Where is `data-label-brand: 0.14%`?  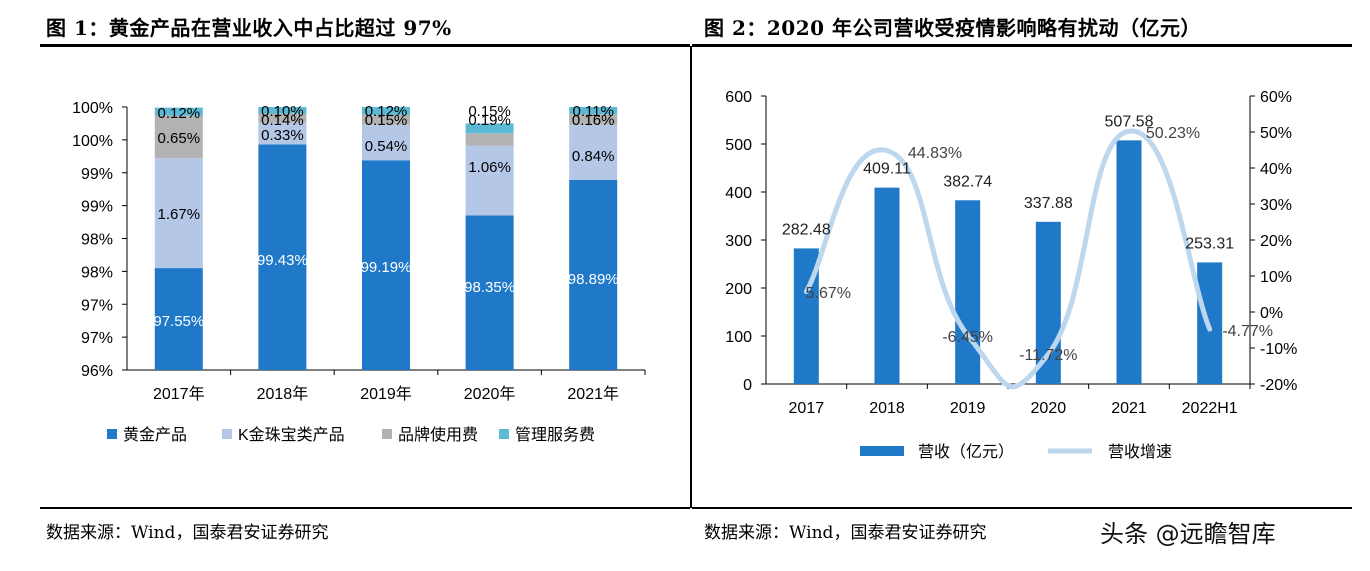 data-label-brand: 0.14% is located at coordinates (282, 120).